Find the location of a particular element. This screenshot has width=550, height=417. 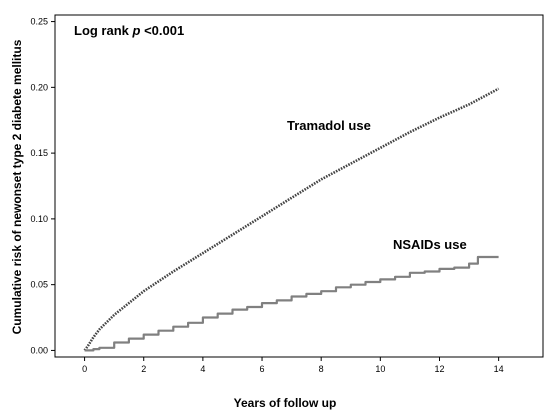

x-tick-label: 8 is located at coordinates (321, 369).